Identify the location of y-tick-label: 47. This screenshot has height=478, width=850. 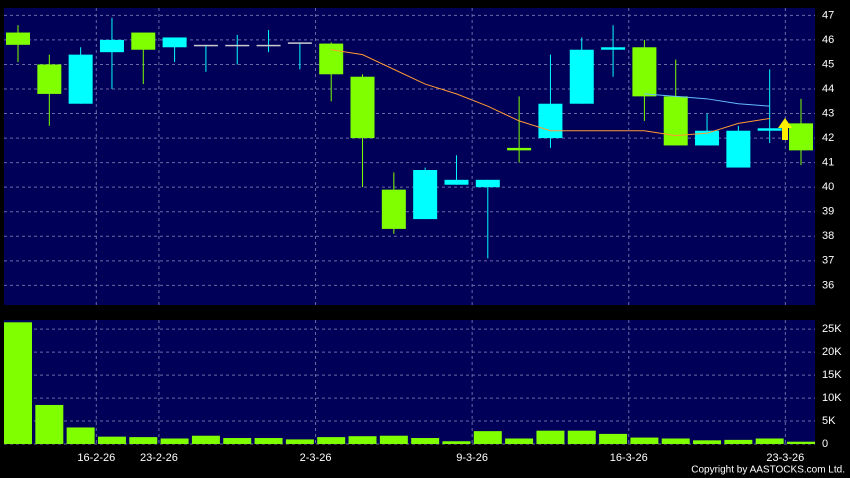
(828, 15).